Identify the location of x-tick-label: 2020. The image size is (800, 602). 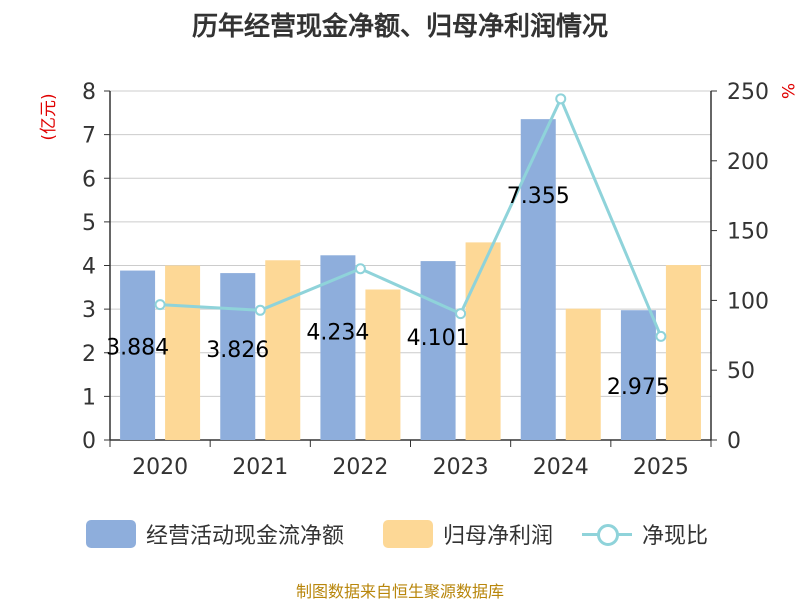
(160, 467).